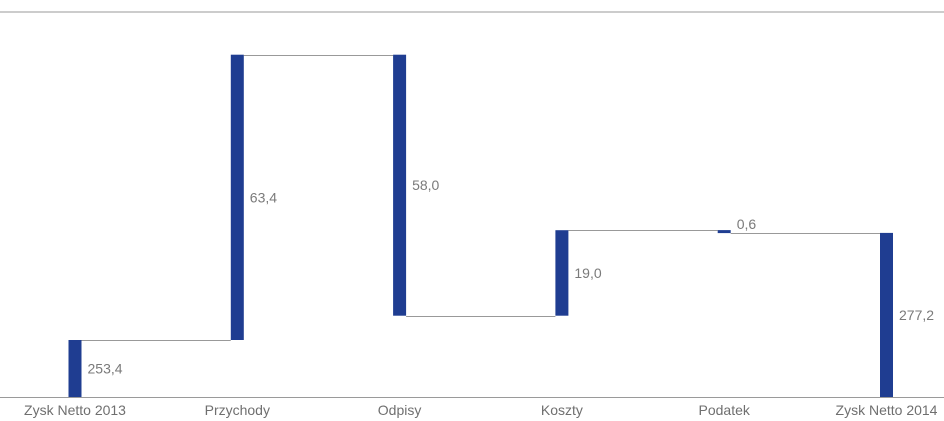  What do you see at coordinates (725, 410) in the screenshot?
I see `x-tick-label: Podatek` at bounding box center [725, 410].